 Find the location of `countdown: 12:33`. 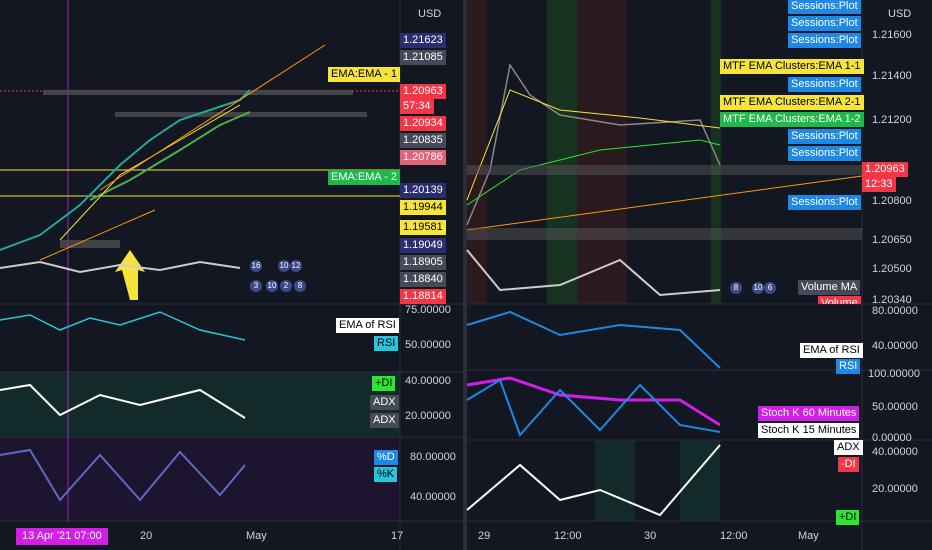

countdown: 12:33 is located at coordinates (879, 184).